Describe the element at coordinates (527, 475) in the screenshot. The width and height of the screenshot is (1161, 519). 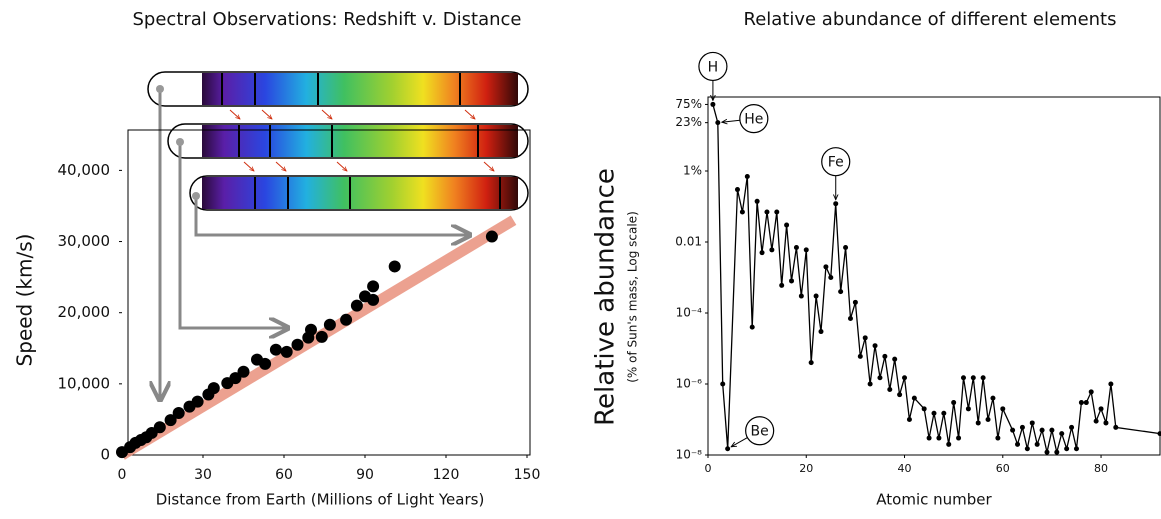
I see `x-tick-label: 150` at that location.